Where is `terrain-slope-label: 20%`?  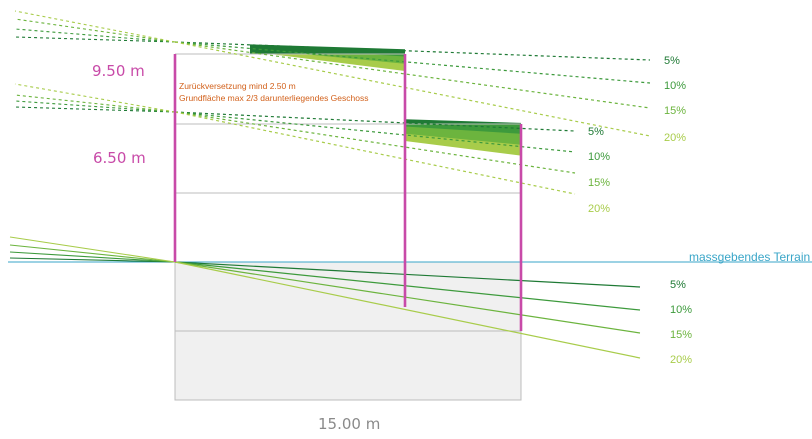
terrain-slope-label: 20% is located at coordinates (681, 360).